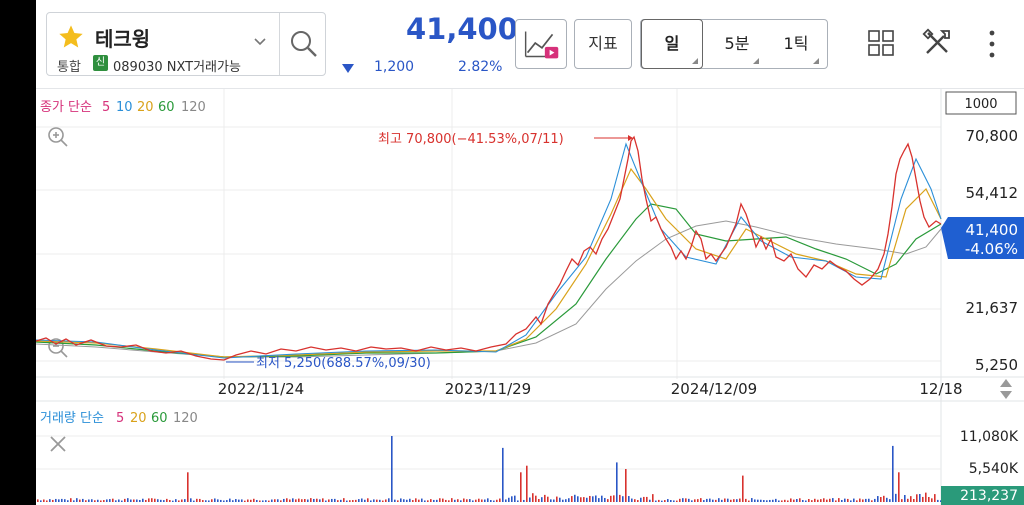 This screenshot has width=1024, height=505. Describe the element at coordinates (881, 43) in the screenshot. I see `layout-grid-icon` at that location.